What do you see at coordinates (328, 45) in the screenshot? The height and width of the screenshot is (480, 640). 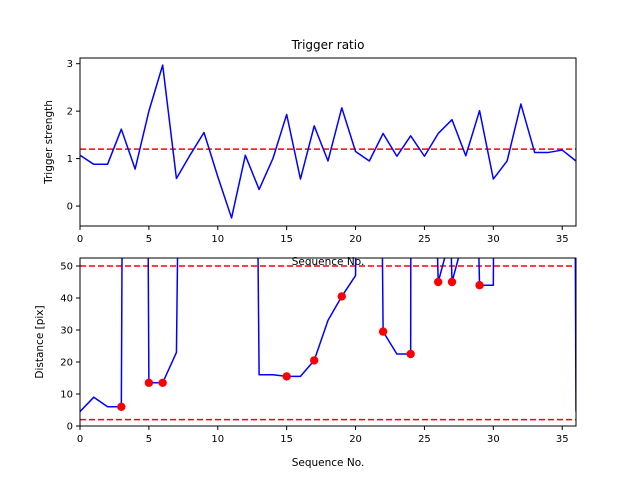 I see `chart-title: Trigger ratio` at bounding box center [328, 45].